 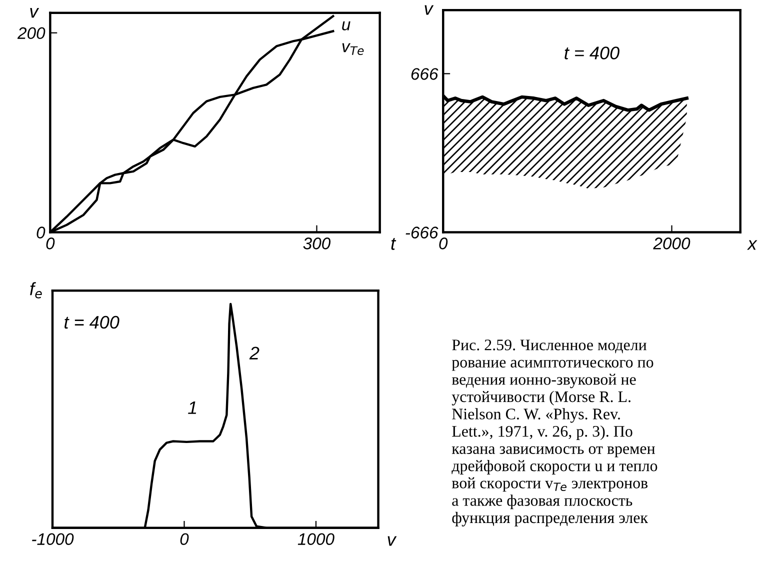 What do you see at coordinates (393, 244) in the screenshot?
I see `x-axis-title: t` at bounding box center [393, 244].